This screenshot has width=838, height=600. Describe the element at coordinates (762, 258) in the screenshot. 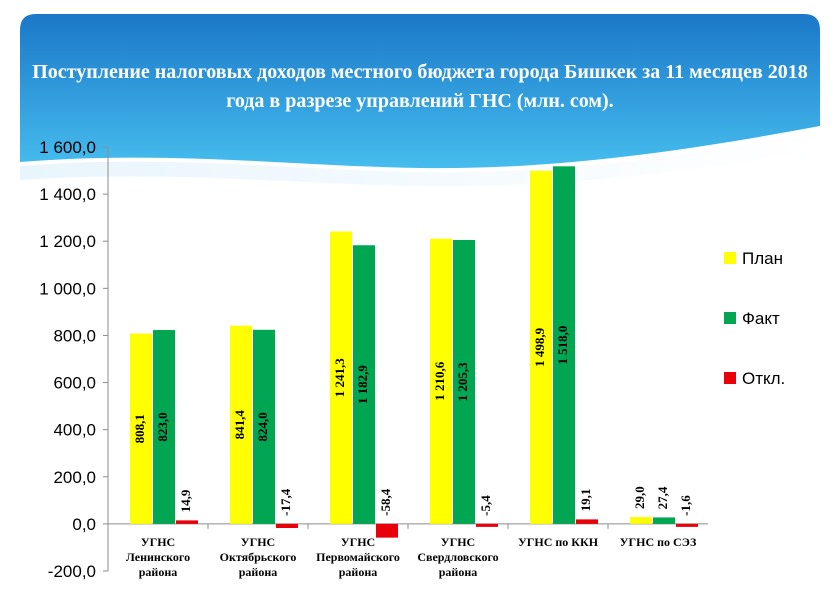

I see `legend-label: План` at that location.